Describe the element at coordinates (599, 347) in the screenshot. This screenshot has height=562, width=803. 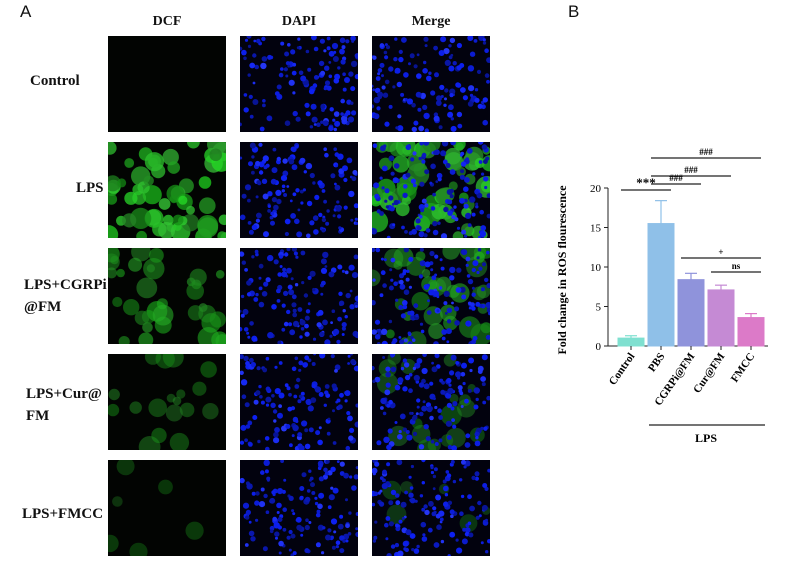
I see `y-tick-label: 0` at that location.